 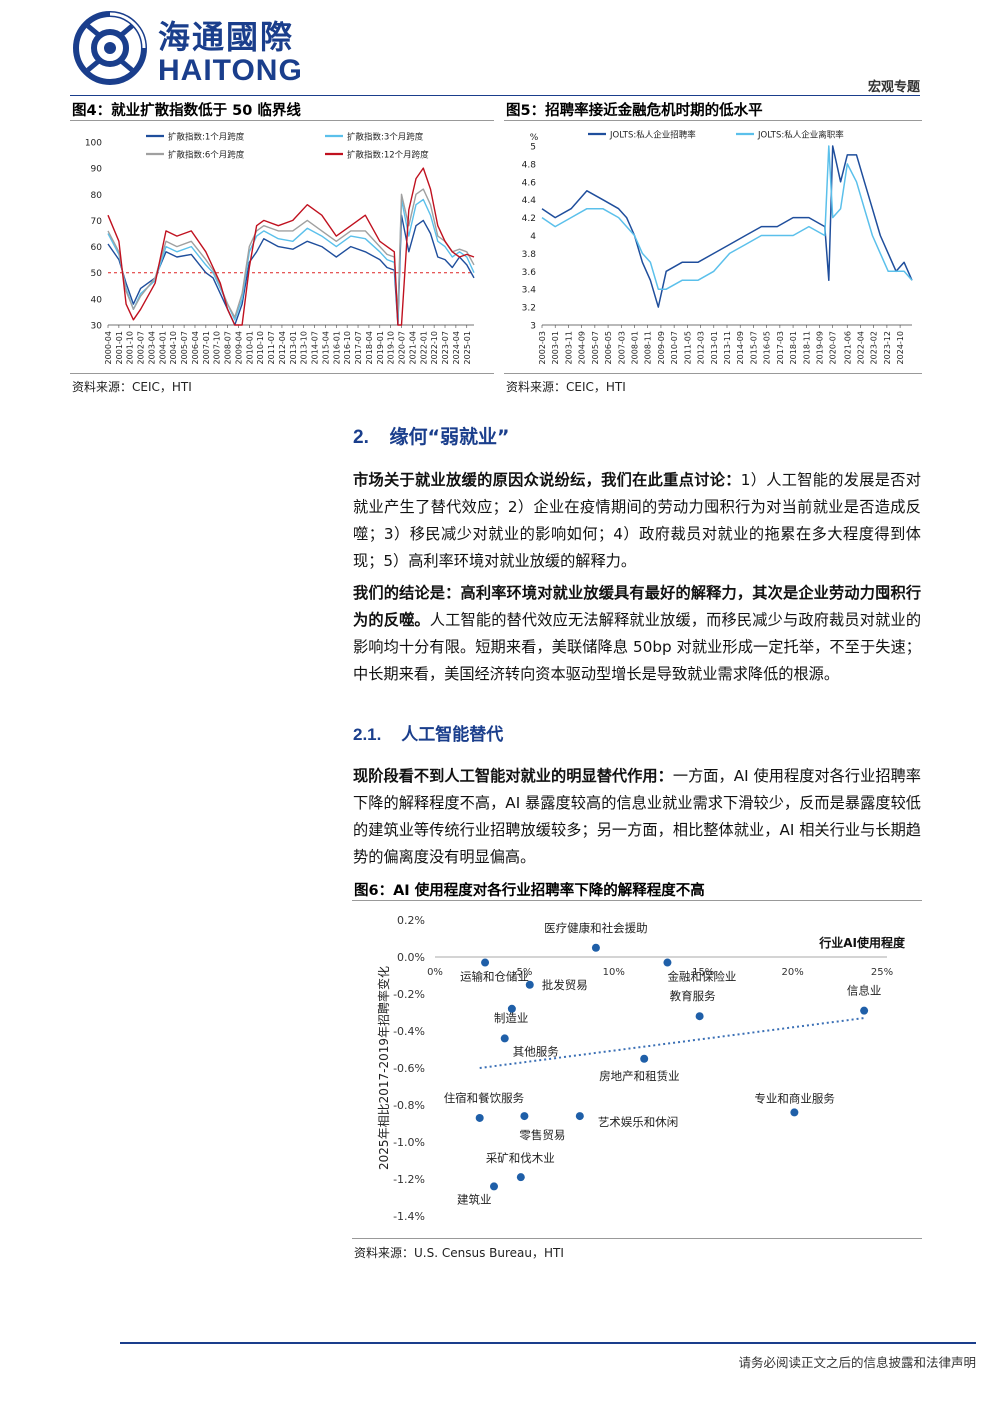 What do you see at coordinates (228, 347) in the screenshot?
I see `x-tick-label: 2008-07` at bounding box center [228, 347].